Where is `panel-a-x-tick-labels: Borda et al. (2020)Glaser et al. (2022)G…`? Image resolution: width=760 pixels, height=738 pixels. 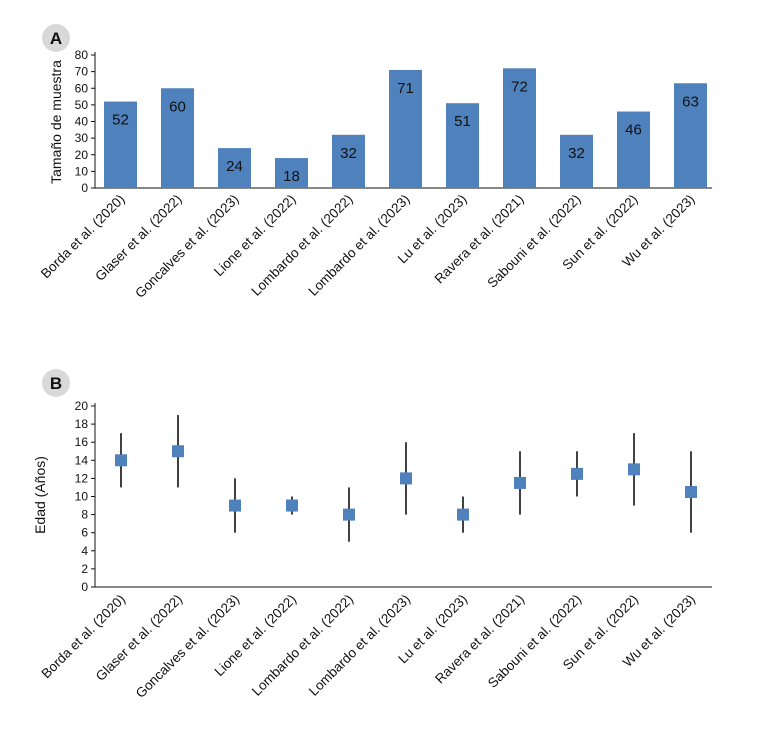
panel-a-x-tick-labels: Borda et al. (2020)Glaser et al. (2022)G… is located at coordinates (368, 246).